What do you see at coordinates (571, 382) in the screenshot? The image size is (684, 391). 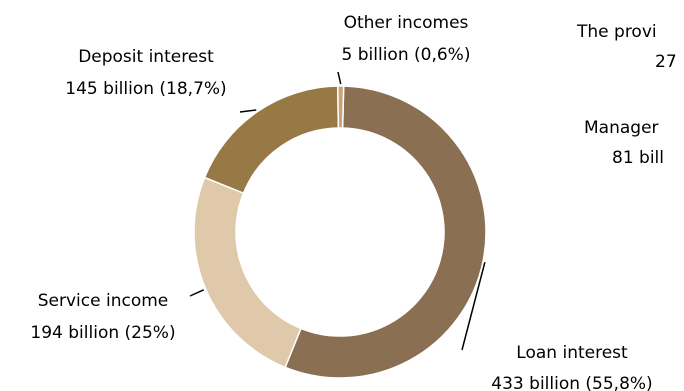 I see `slice-value-loan-interest: 433 billion (55,8%)` at bounding box center [571, 382].